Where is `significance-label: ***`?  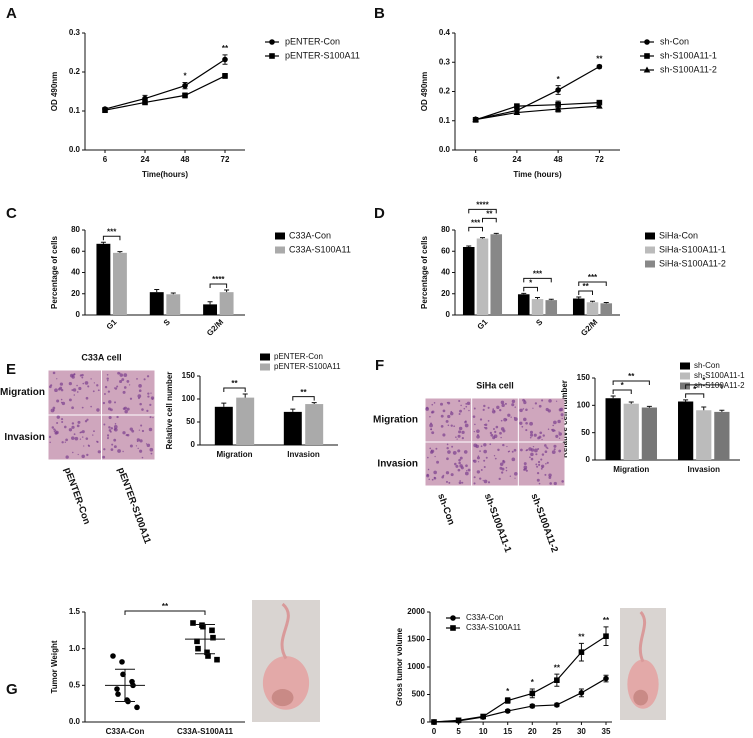 significance-label: *** is located at coordinates (476, 223).